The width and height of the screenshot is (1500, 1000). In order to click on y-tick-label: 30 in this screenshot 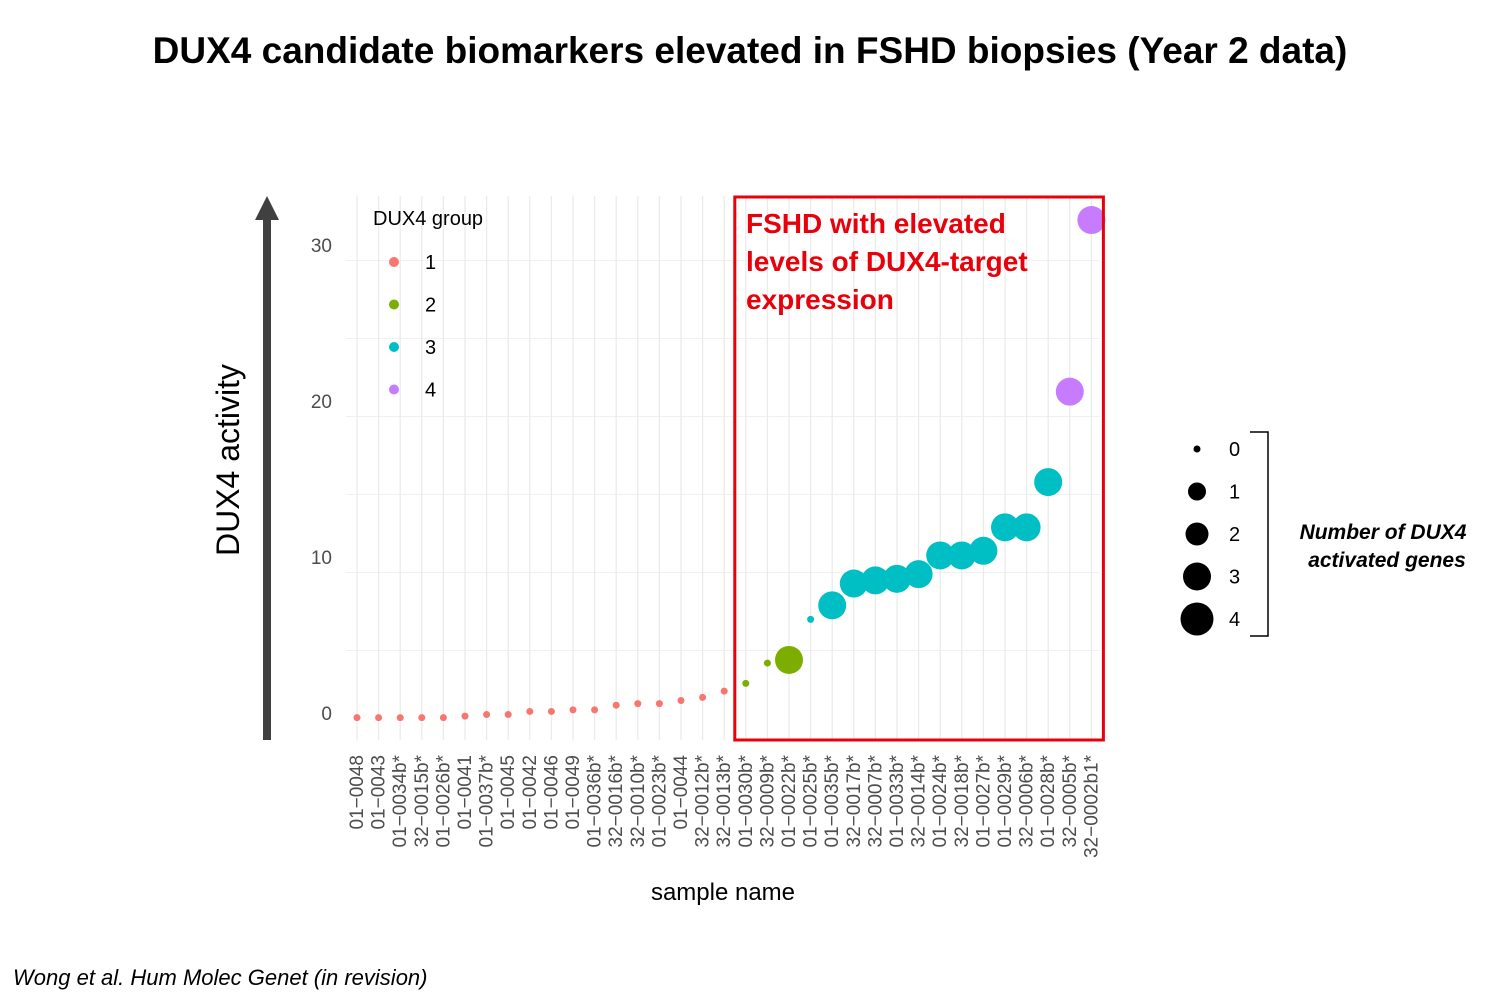, I will do `click(321, 246)`.